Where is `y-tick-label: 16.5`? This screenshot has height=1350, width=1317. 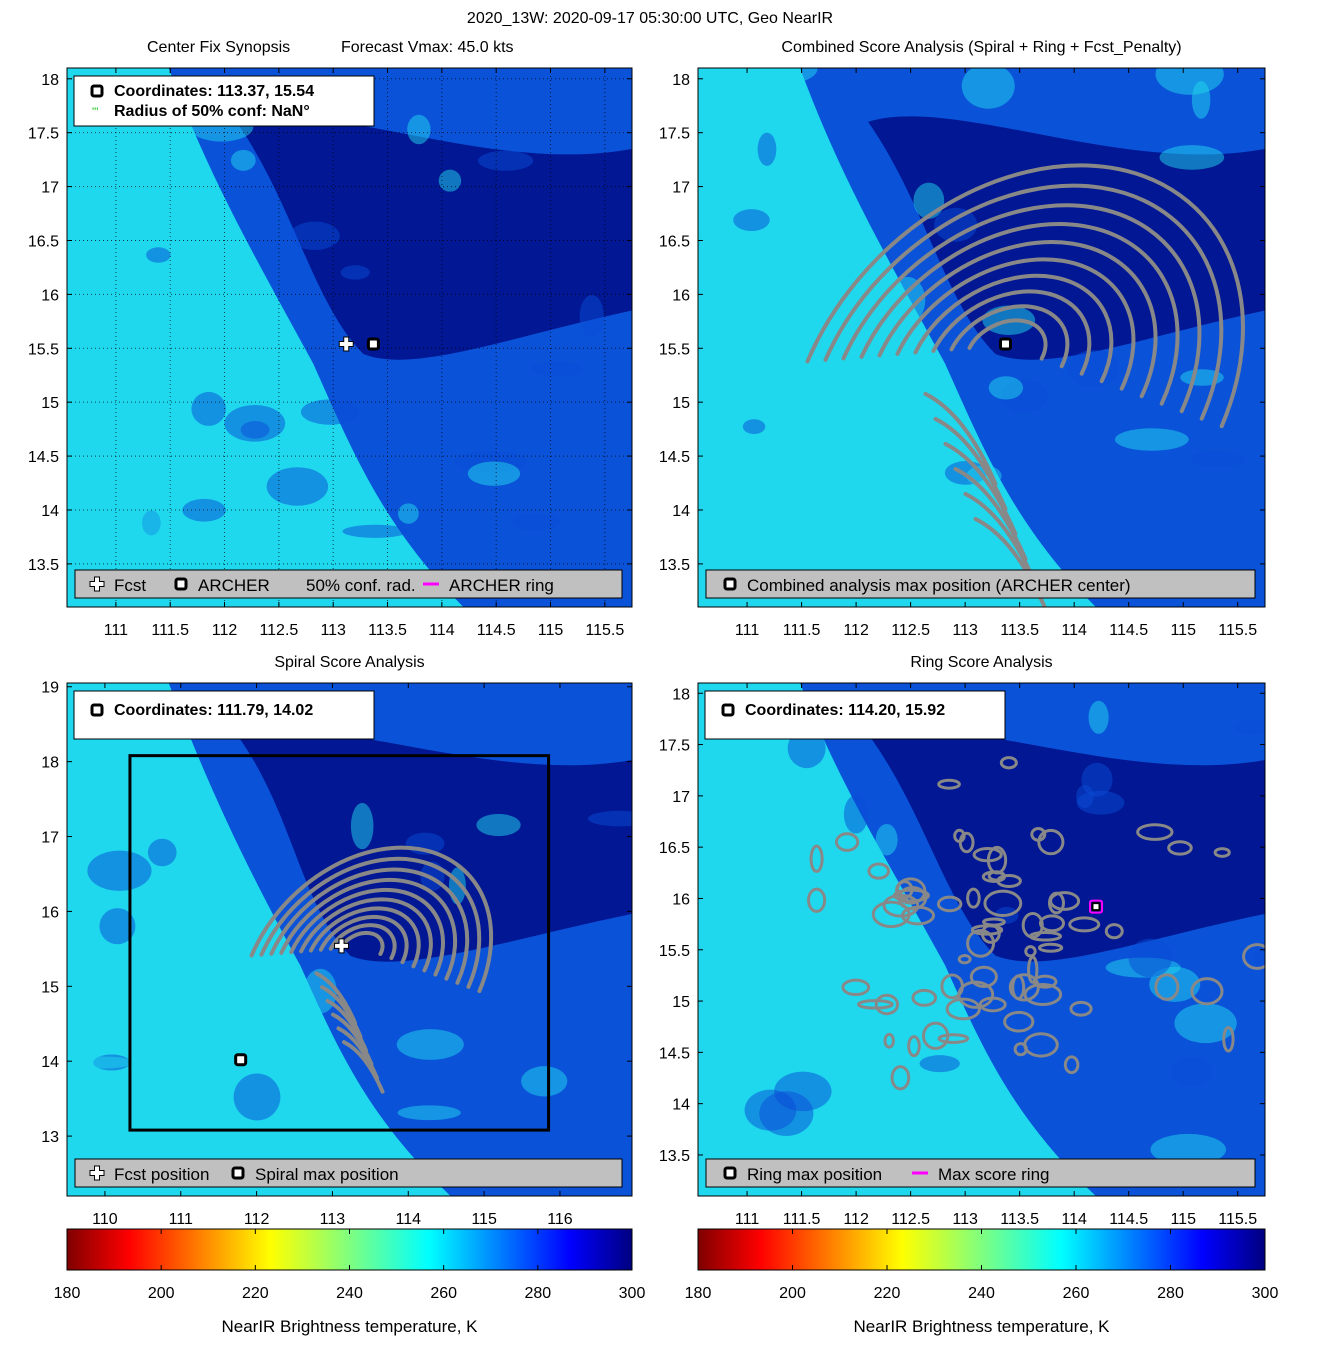
y-tick-label: 16.5 is located at coordinates (674, 241).